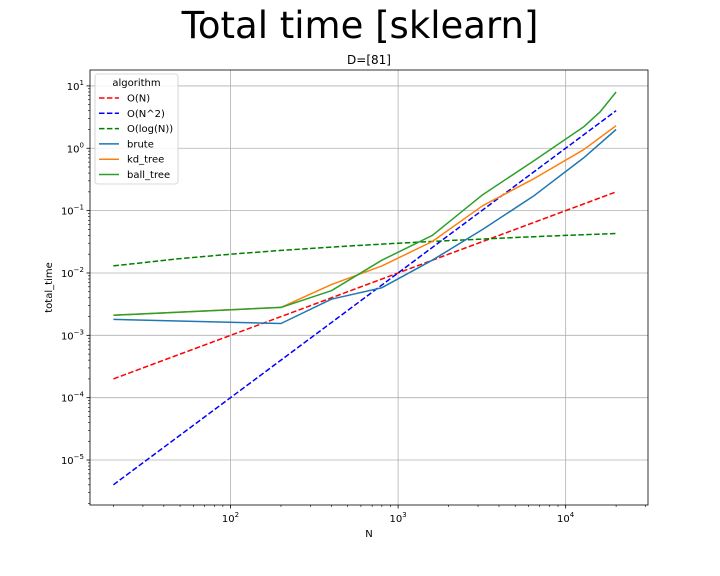 This screenshot has width=720, height=576. Describe the element at coordinates (369, 60) in the screenshot. I see `chart-title: D=[81]` at that location.